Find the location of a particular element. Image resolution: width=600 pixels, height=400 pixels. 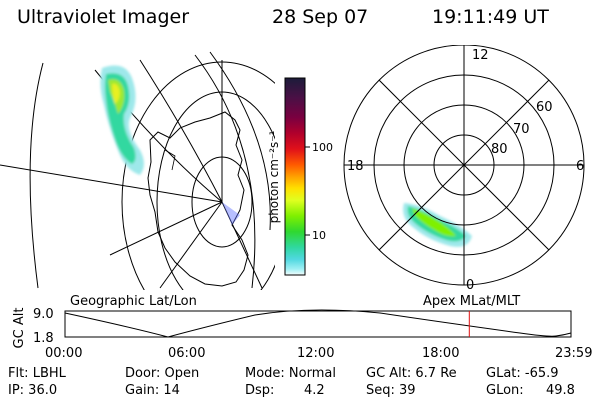

timeline-xtick-2359: 23:59 is located at coordinates (574, 353).